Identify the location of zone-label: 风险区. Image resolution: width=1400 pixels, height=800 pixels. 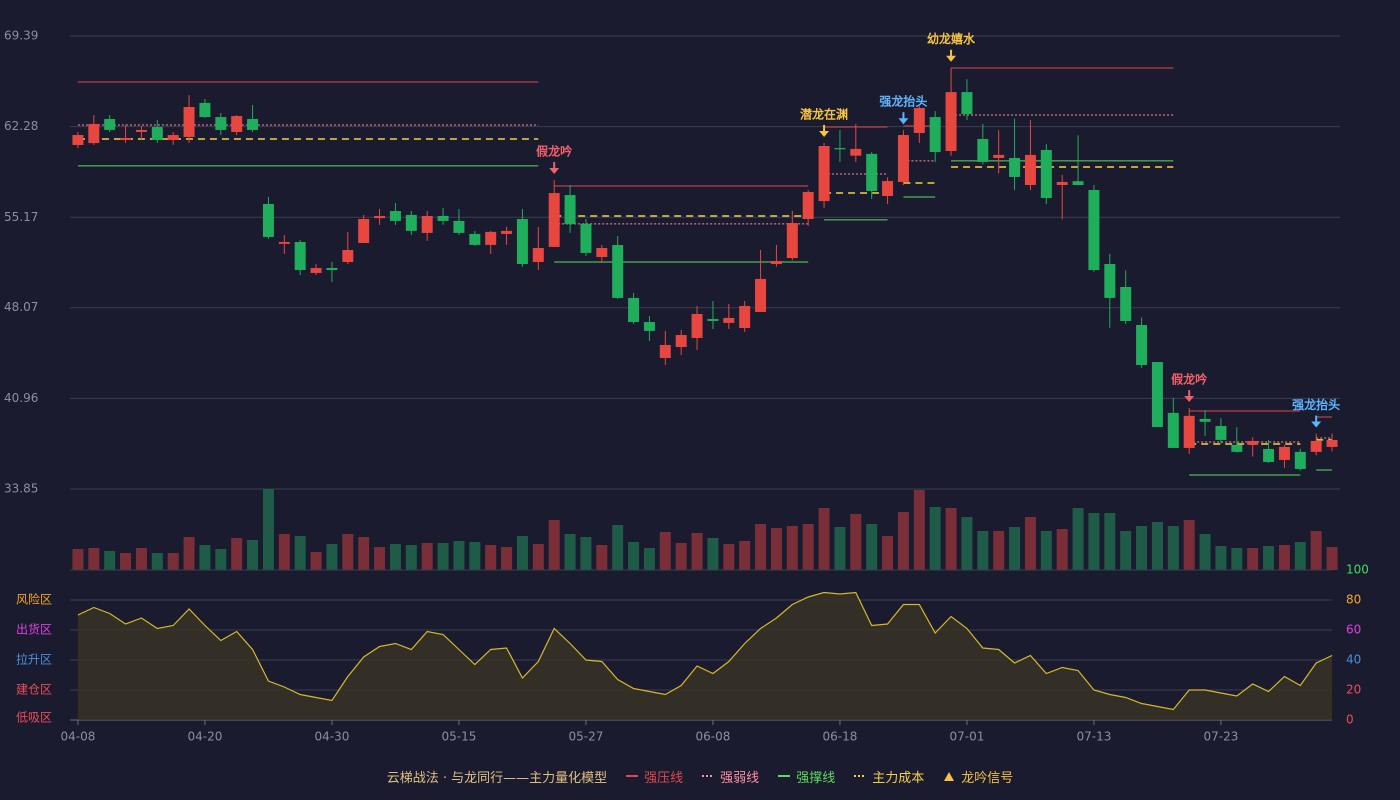
(34, 599).